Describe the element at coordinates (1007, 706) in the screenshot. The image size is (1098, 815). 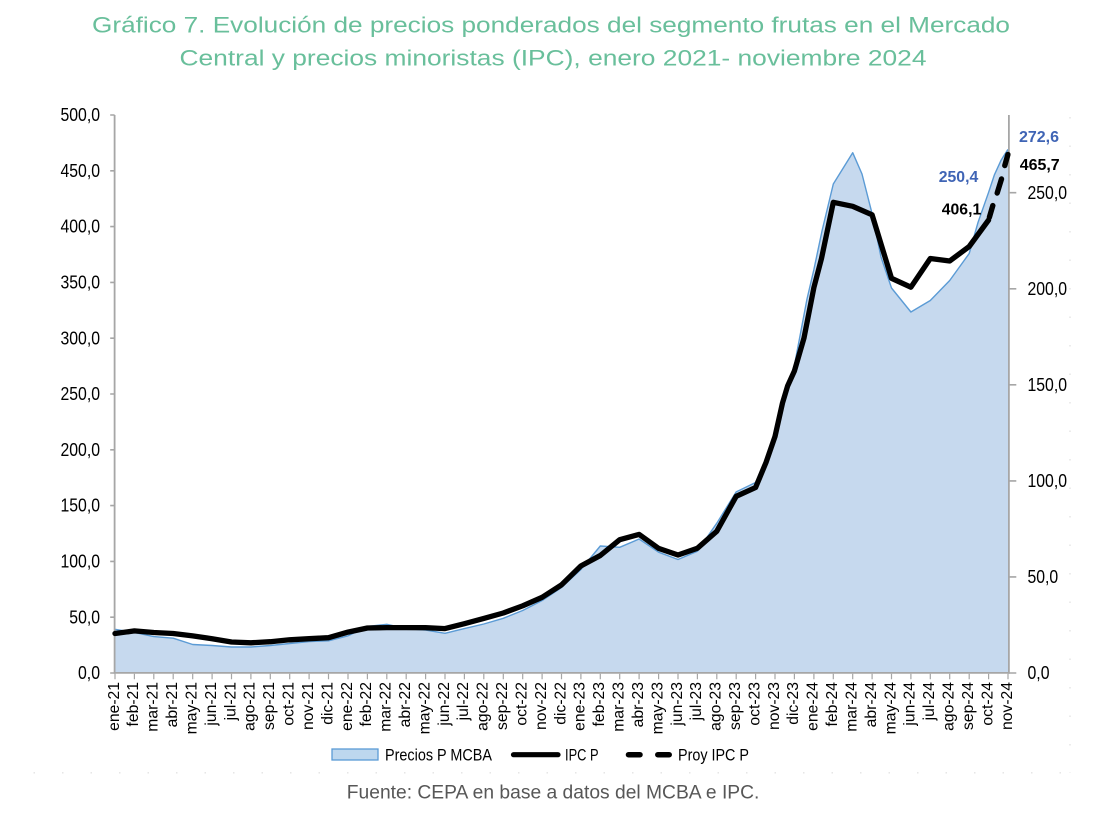
I see `svg-text: nov-24` at that location.